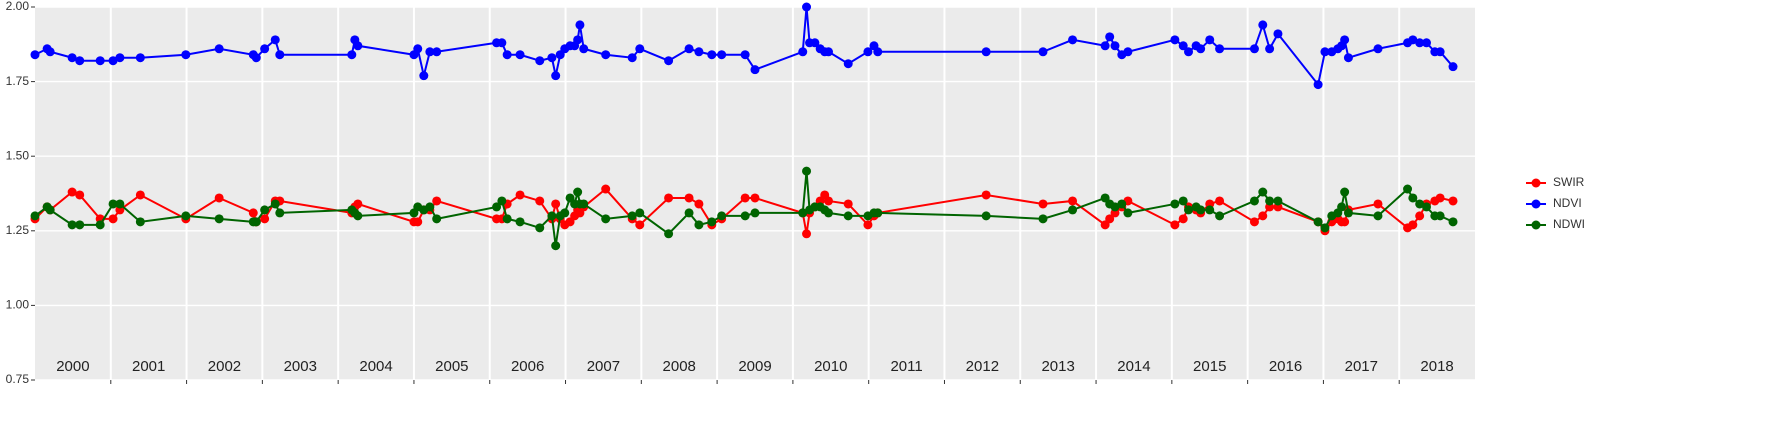 This screenshot has width=1773, height=442. What do you see at coordinates (1057, 366) in the screenshot?
I see `year-label: 2013` at bounding box center [1057, 366].